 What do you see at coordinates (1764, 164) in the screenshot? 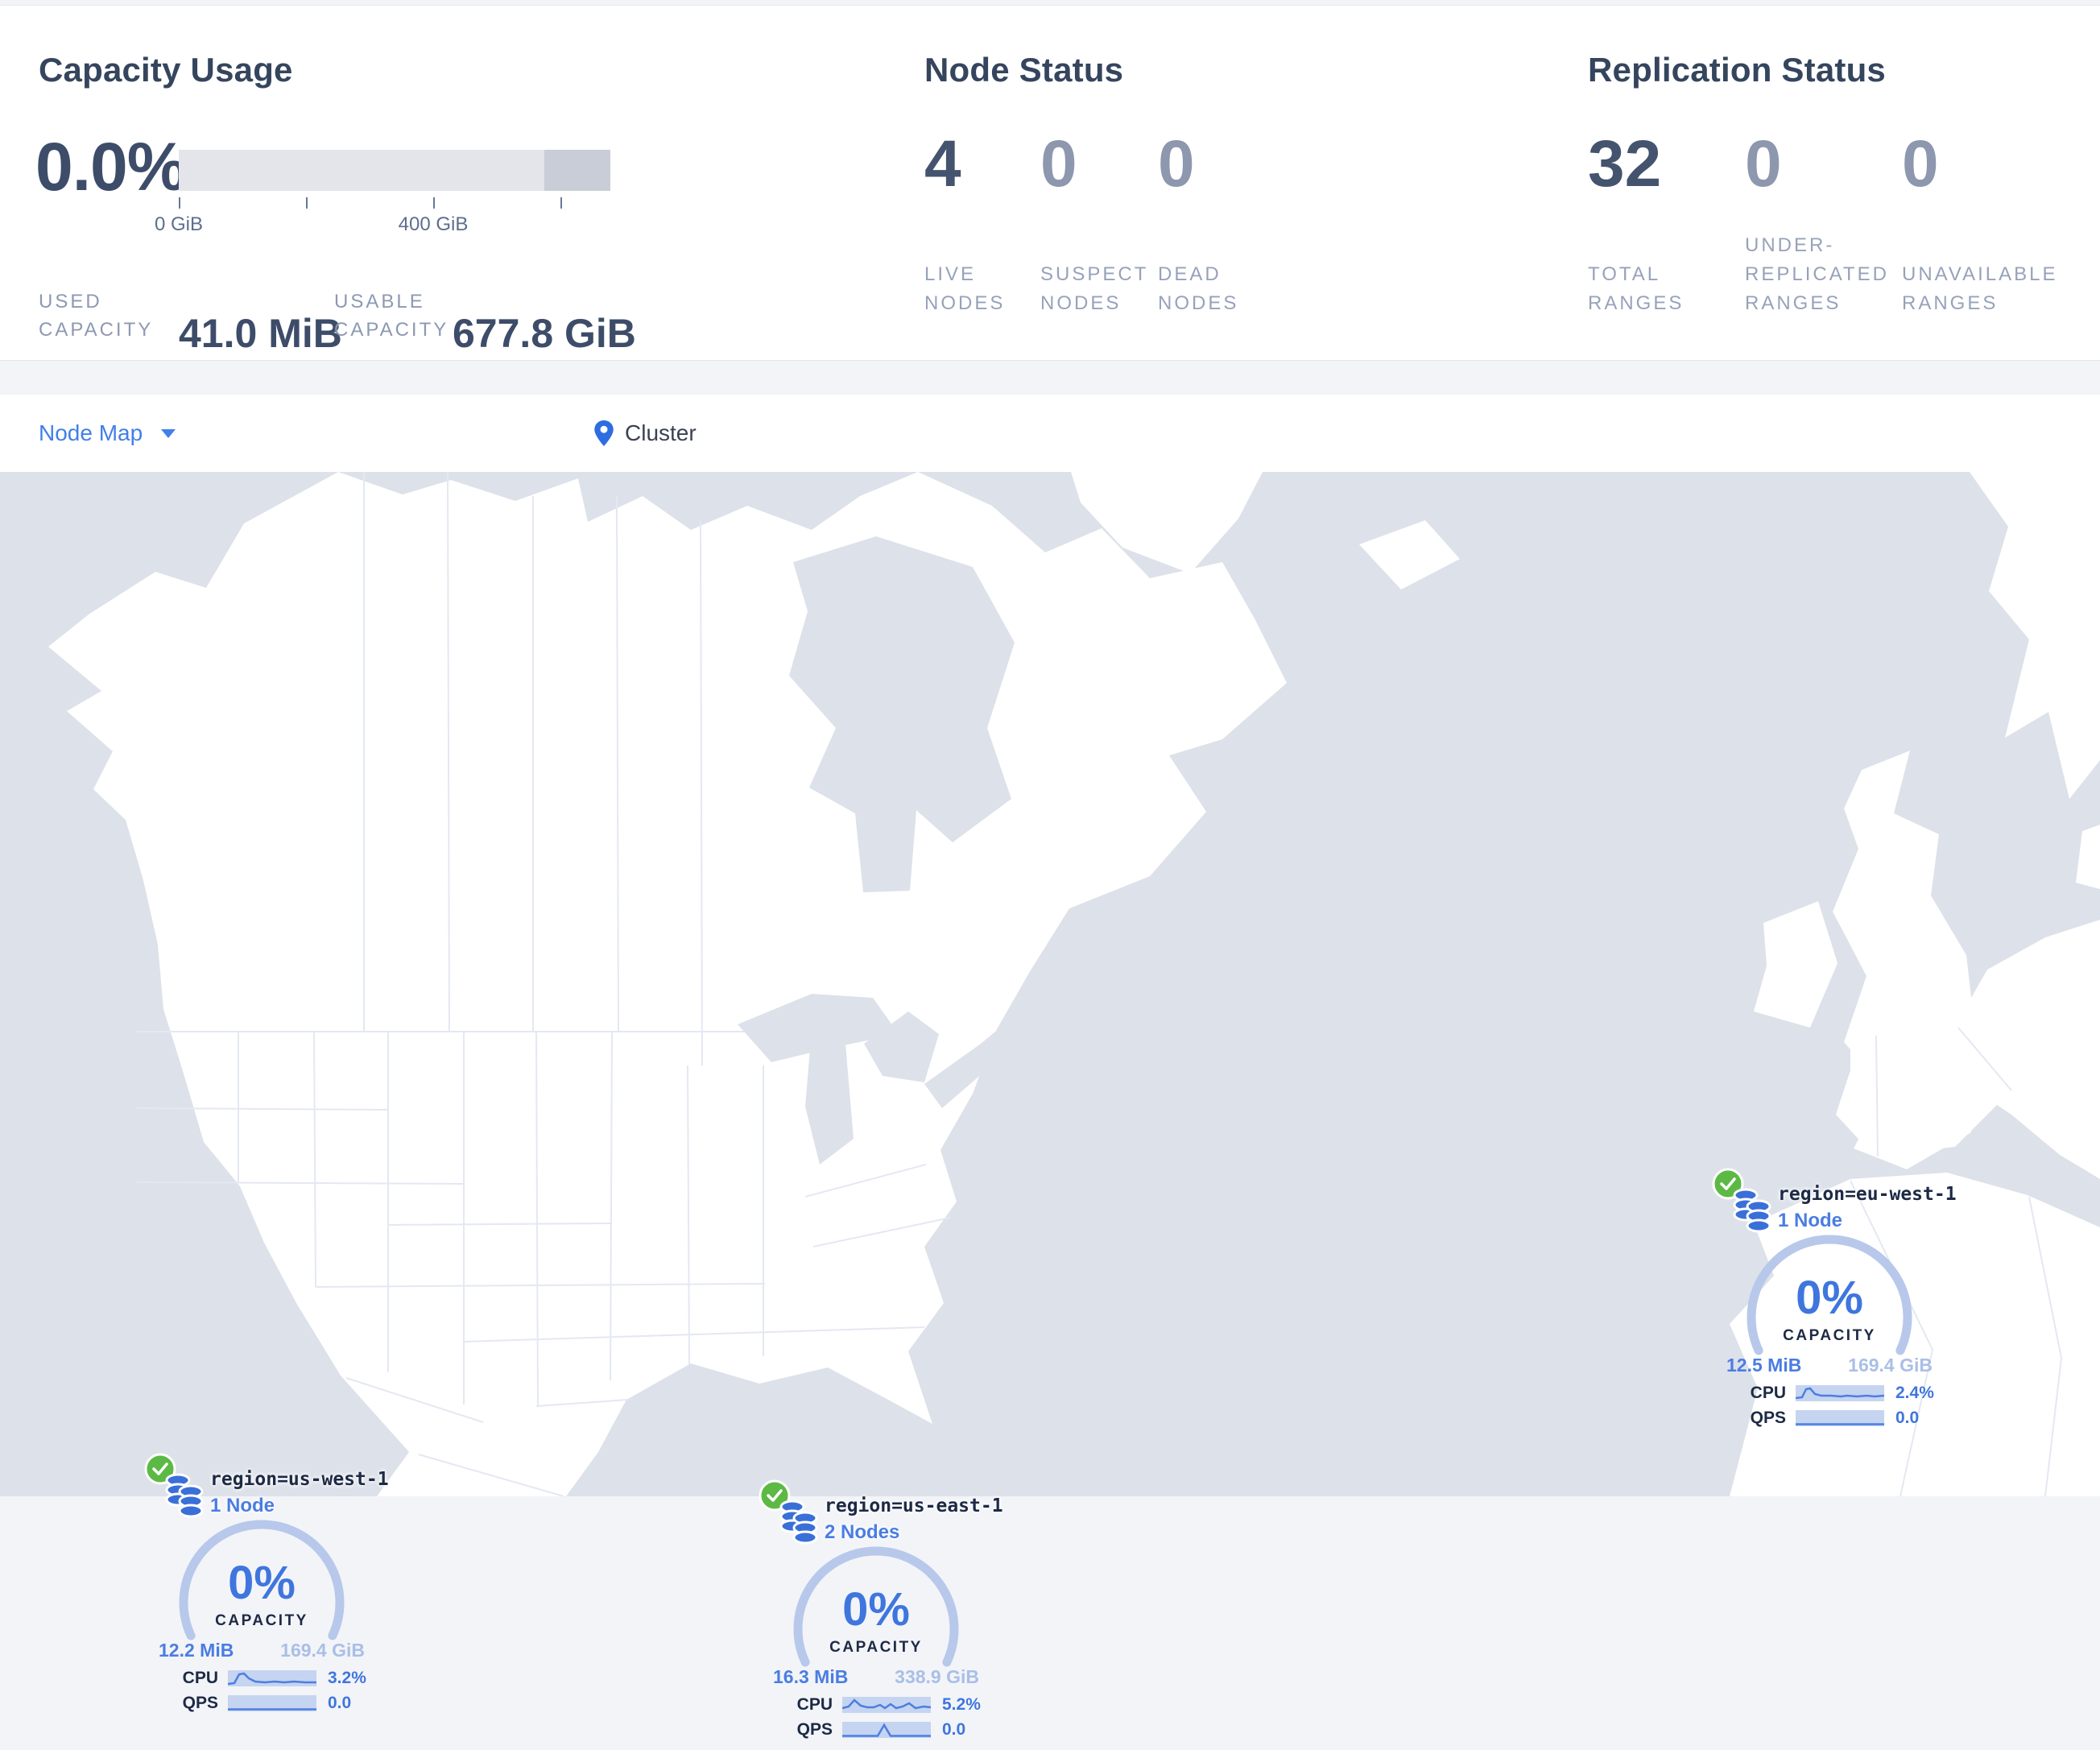
I see `under-replicated-ranges-count: 0` at bounding box center [1764, 164].